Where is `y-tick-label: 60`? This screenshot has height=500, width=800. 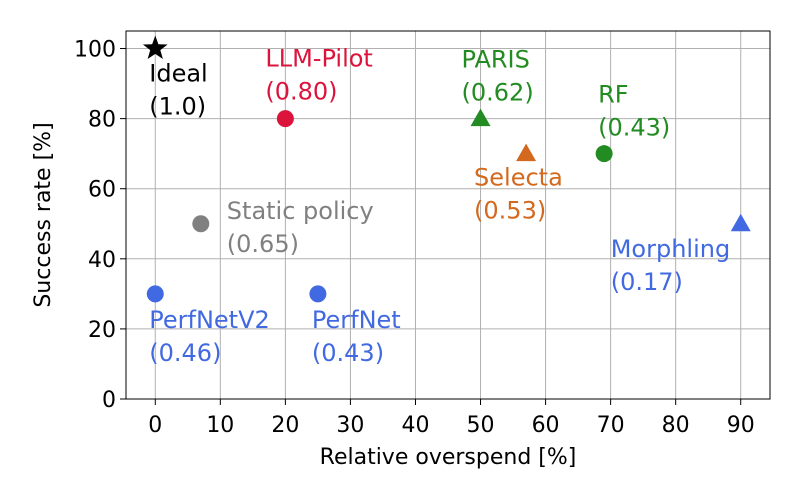 y-tick-label: 60 is located at coordinates (102, 190).